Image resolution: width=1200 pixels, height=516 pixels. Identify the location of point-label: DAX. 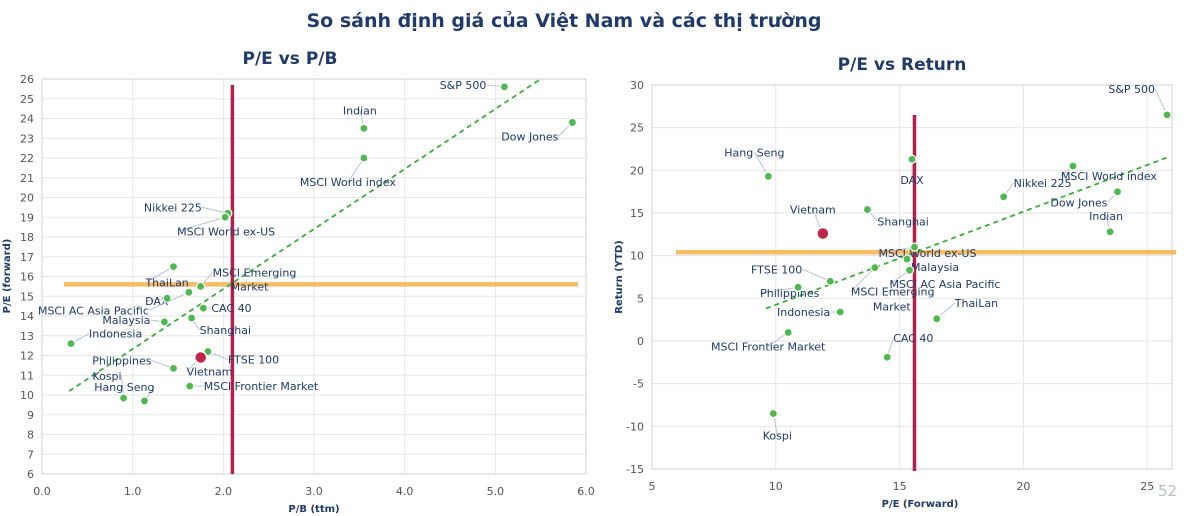
(912, 180).